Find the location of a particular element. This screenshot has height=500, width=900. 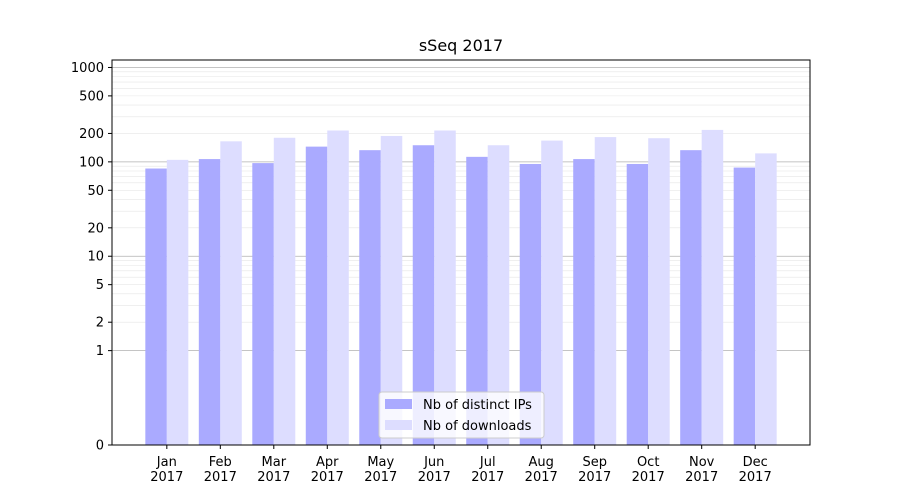

y-tick-label: 5 is located at coordinates (100, 285).